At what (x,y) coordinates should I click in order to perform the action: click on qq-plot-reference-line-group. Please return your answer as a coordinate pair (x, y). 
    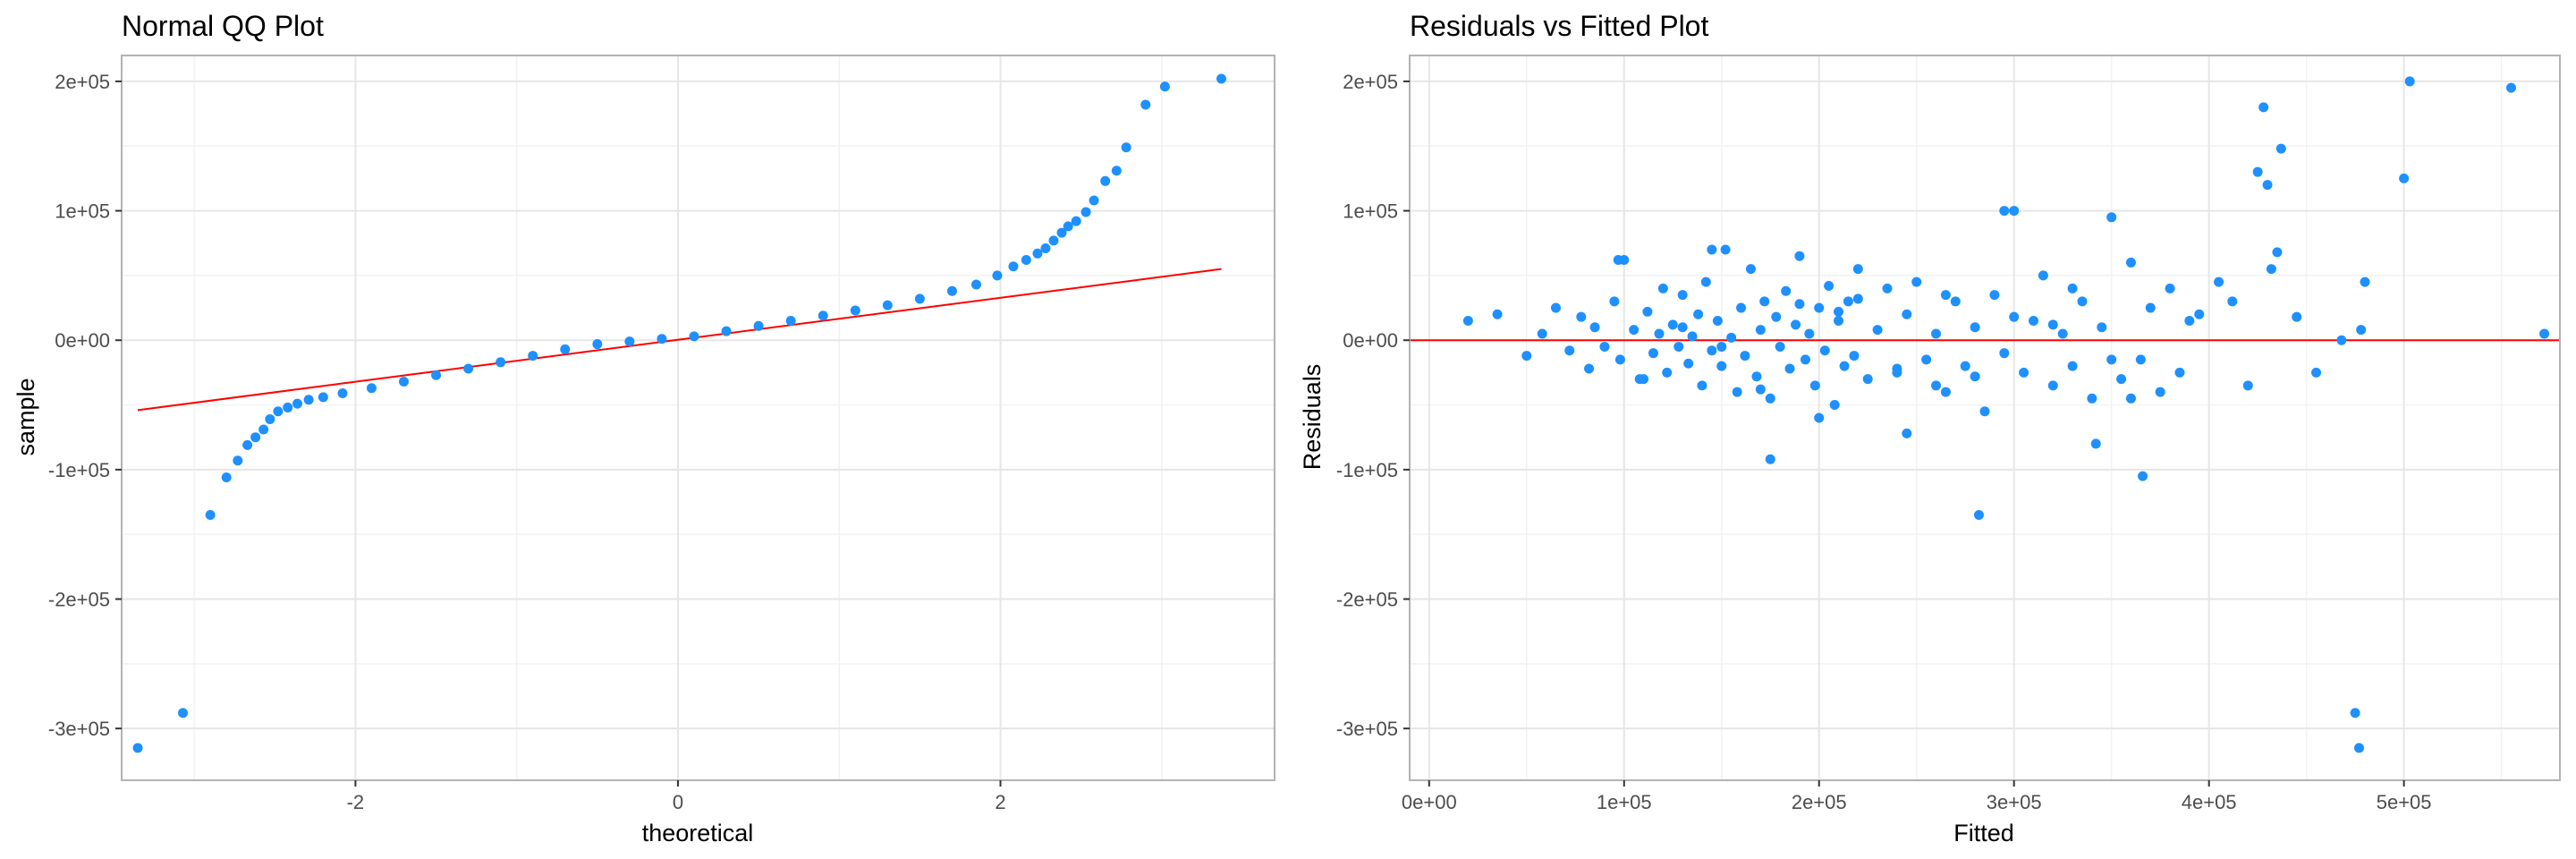
    Looking at the image, I should click on (679, 340).